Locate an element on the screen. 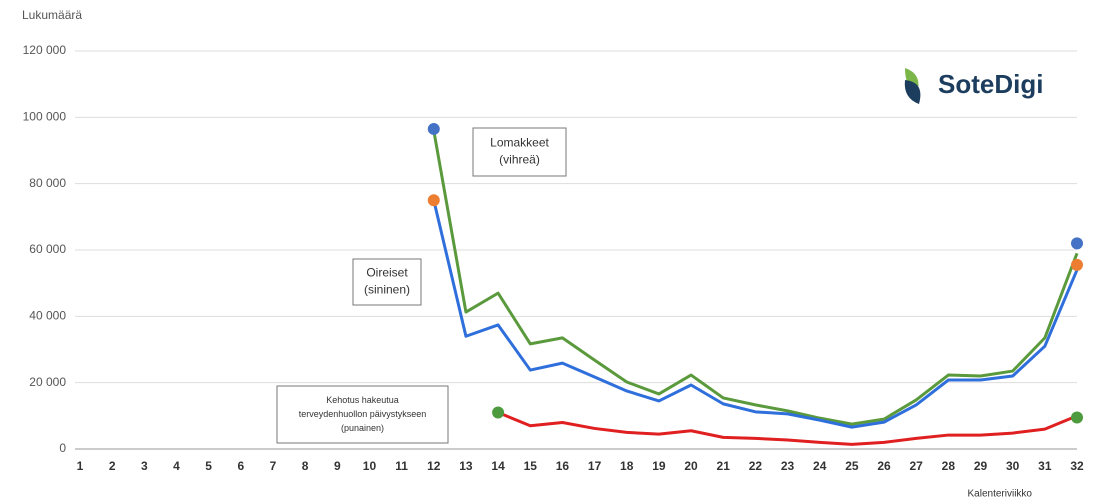 The width and height of the screenshot is (1098, 502). x-tick-label: 8 is located at coordinates (305, 466).